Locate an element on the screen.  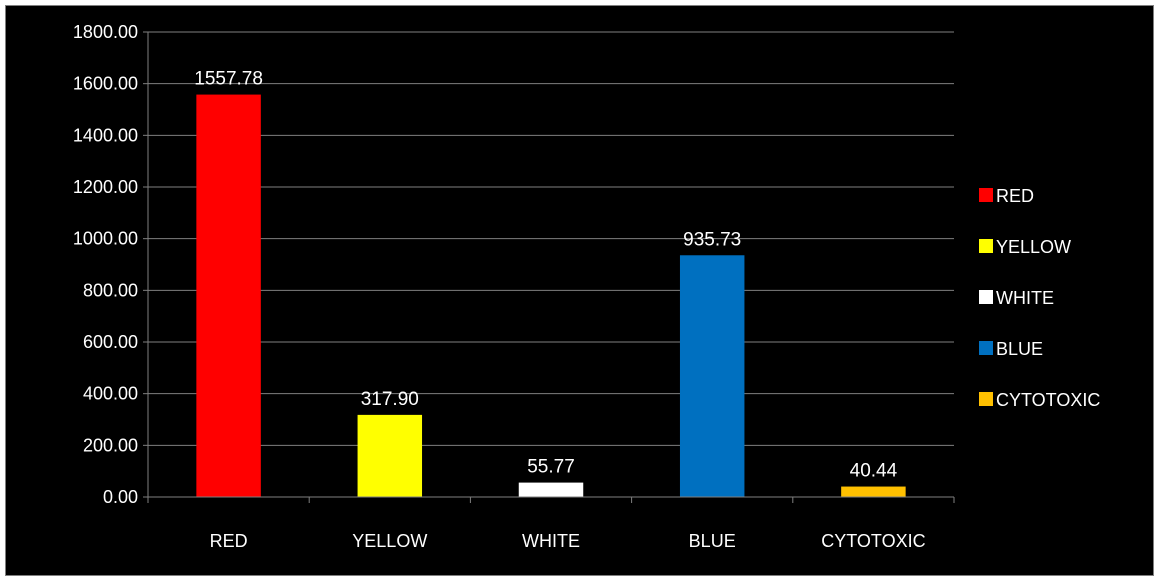
bar-yellow is located at coordinates (390, 455).